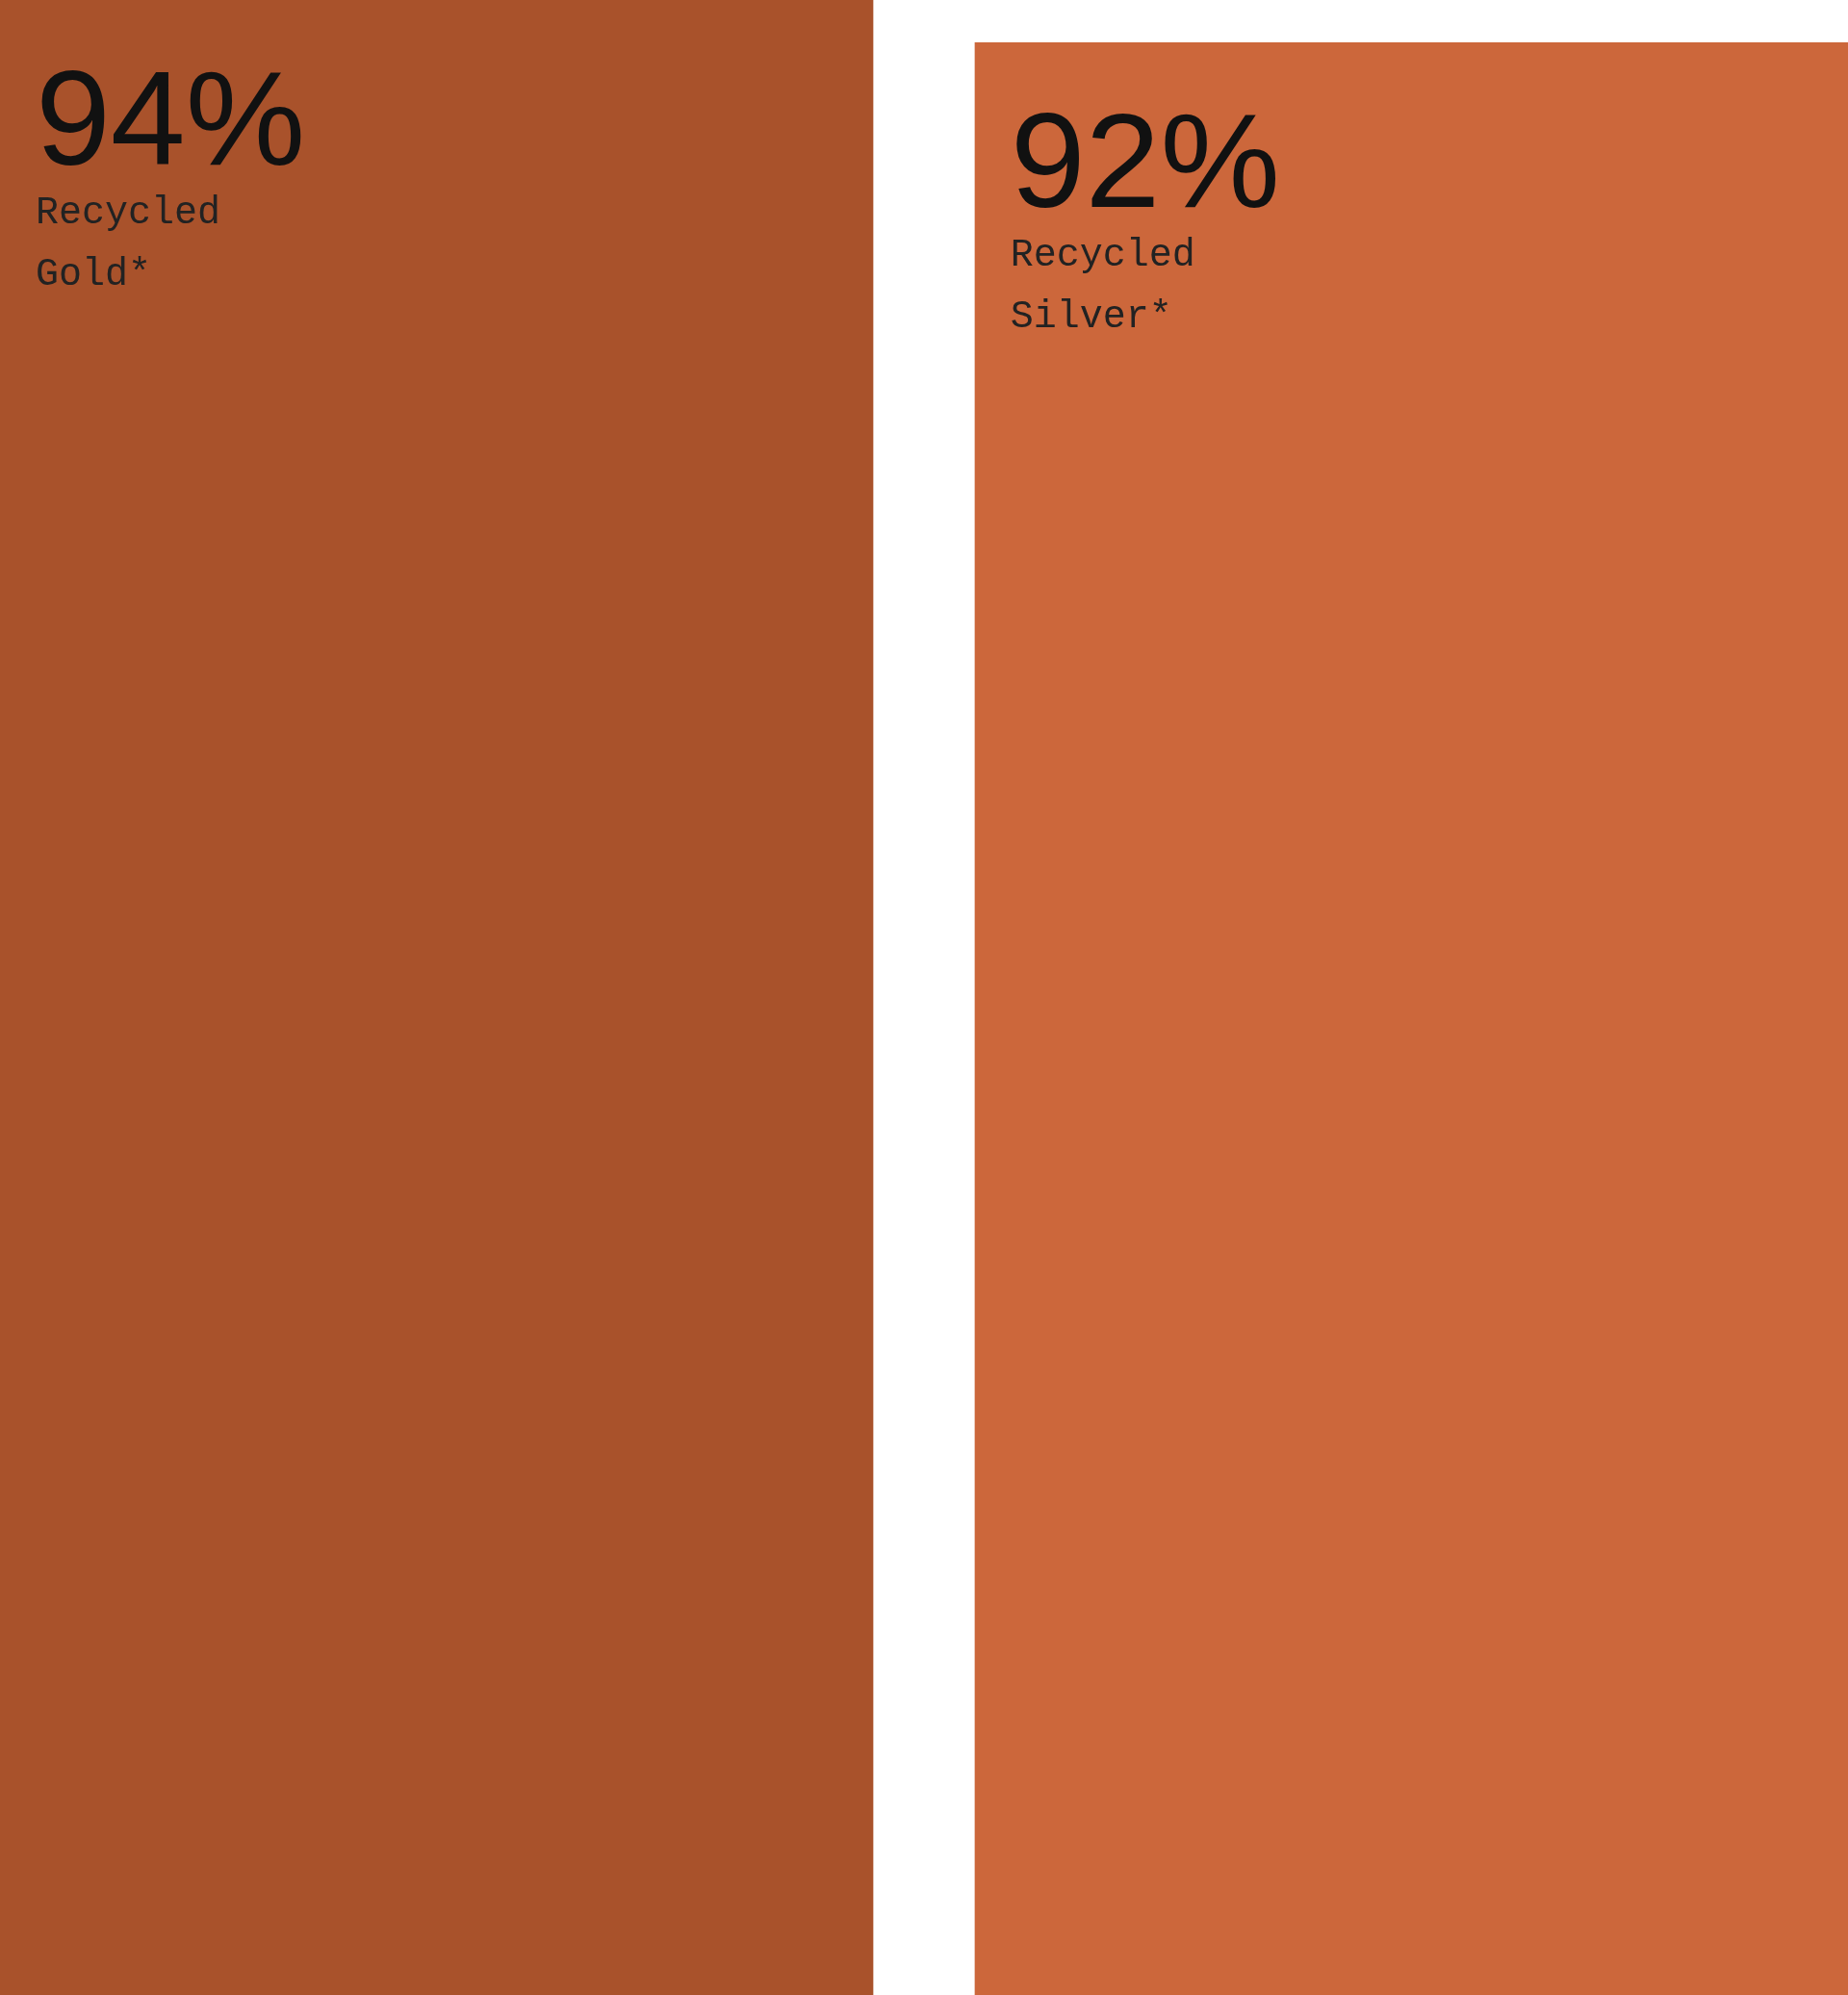 The width and height of the screenshot is (1848, 1995). I want to click on data-label: 94%, so click(171, 117).